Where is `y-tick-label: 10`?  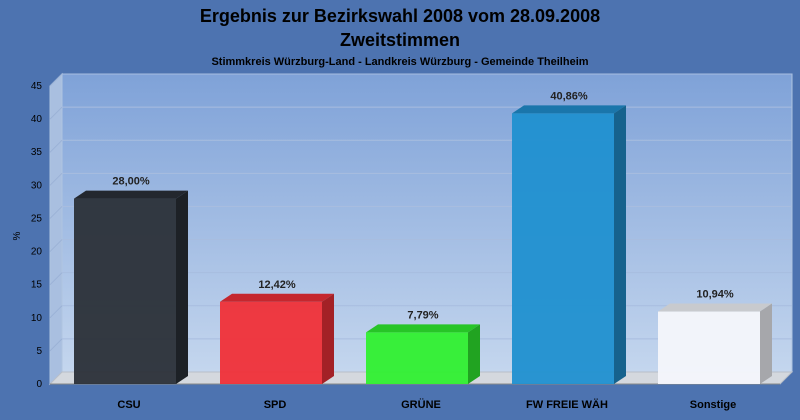 y-tick-label: 10 is located at coordinates (37, 318).